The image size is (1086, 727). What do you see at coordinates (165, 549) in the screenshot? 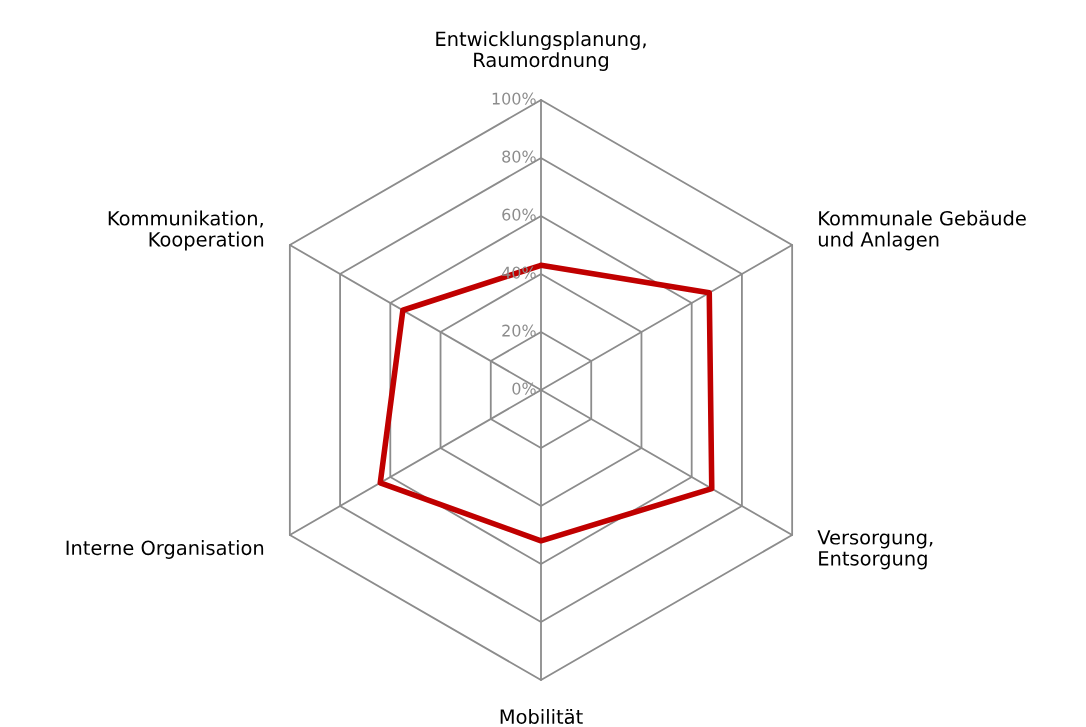
I see `spoke-label: Interne Organisation` at bounding box center [165, 549].